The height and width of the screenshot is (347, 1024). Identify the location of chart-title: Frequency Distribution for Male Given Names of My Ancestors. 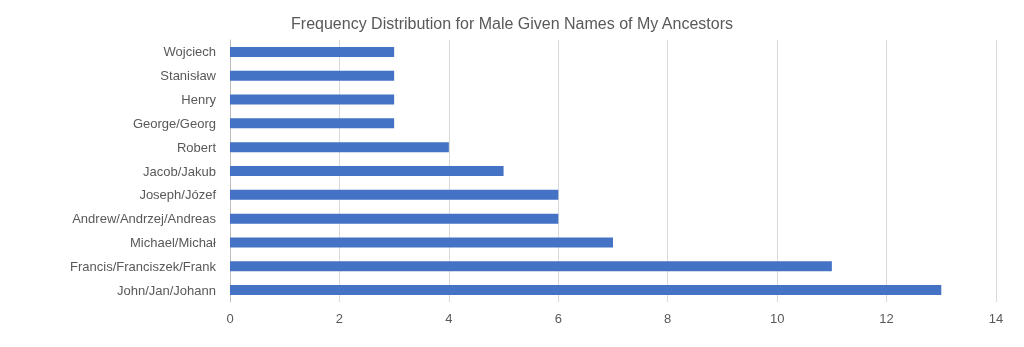
(512, 23).